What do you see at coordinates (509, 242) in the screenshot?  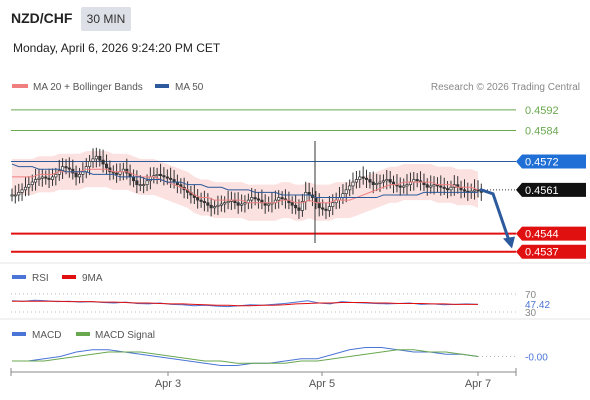 I see `forecast-arrowhead` at bounding box center [509, 242].